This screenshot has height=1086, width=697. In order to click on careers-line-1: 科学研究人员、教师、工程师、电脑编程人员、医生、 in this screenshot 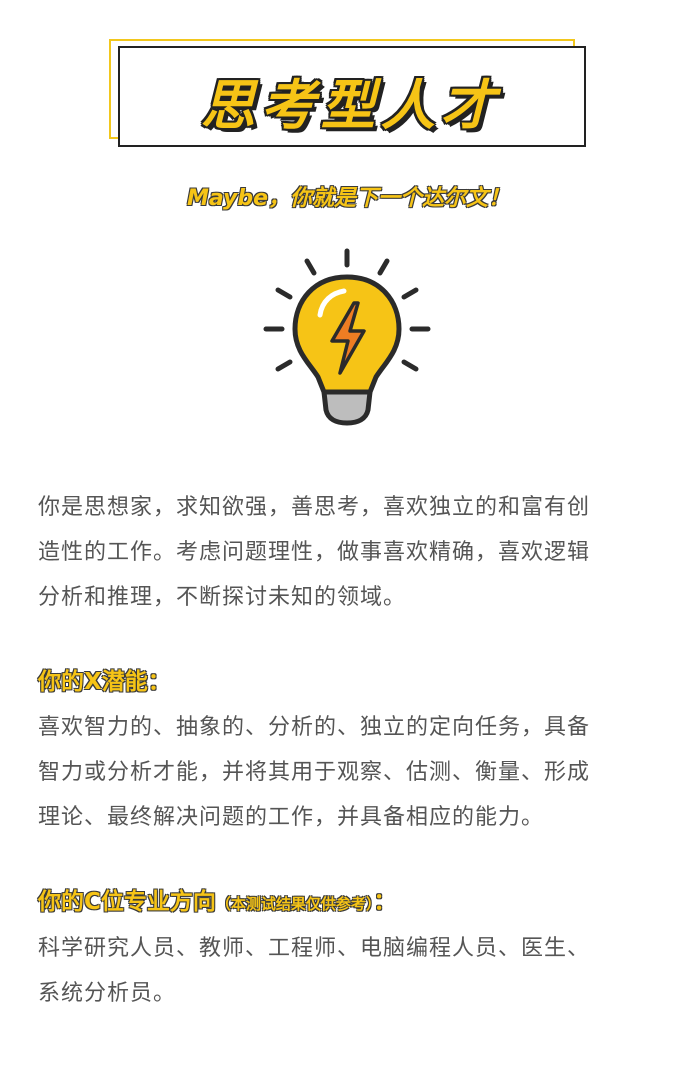, I will do `click(314, 948)`.